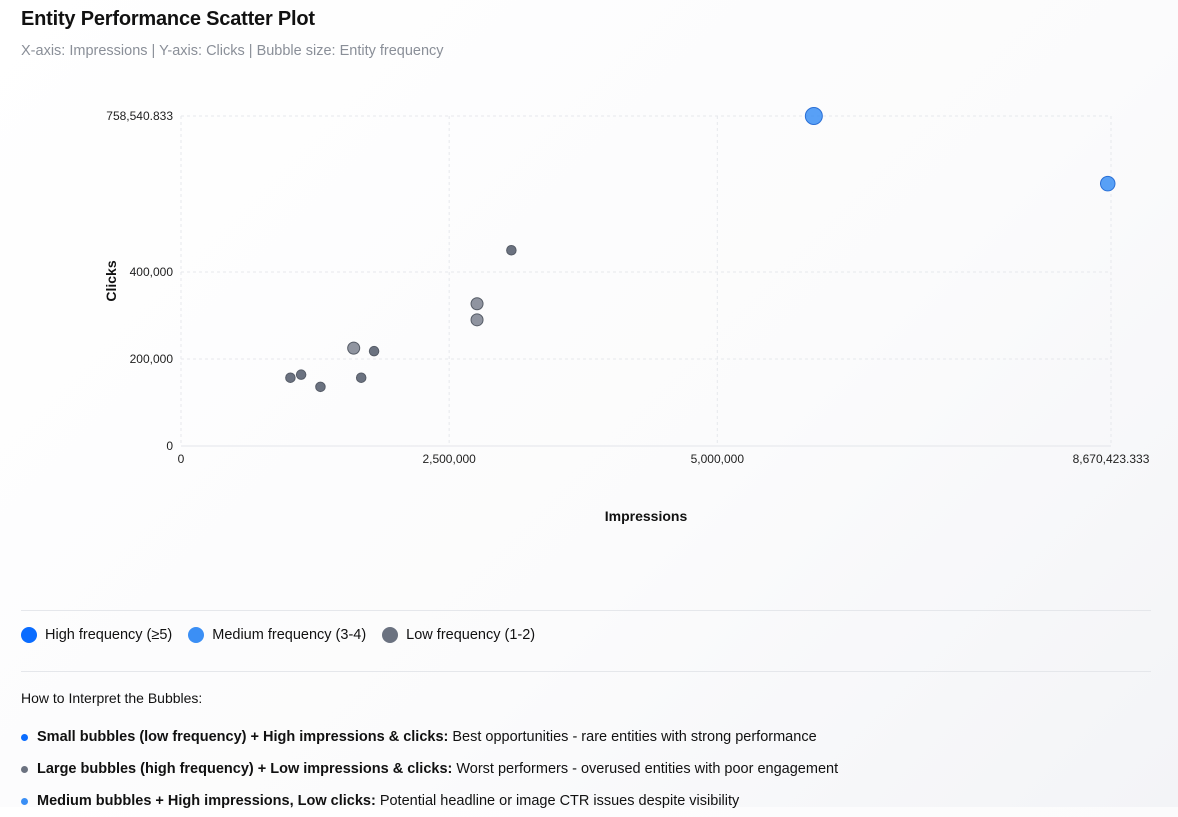 Image resolution: width=1178 pixels, height=817 pixels. I want to click on legend-label-high: High frequency (≥5), so click(109, 635).